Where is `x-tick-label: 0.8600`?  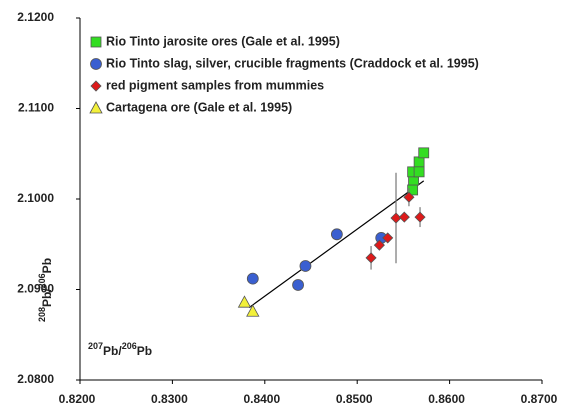
x-tick-label: 0.8600 is located at coordinates (446, 399).